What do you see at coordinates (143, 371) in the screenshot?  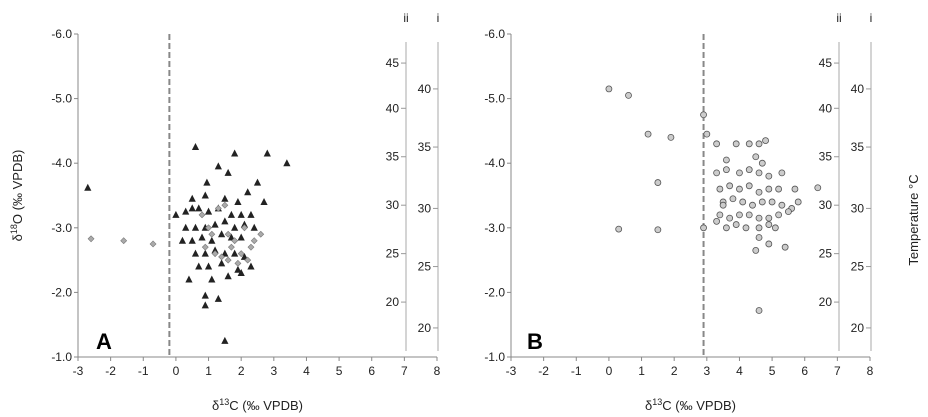 I see `x-tick-label: -1` at bounding box center [143, 371].